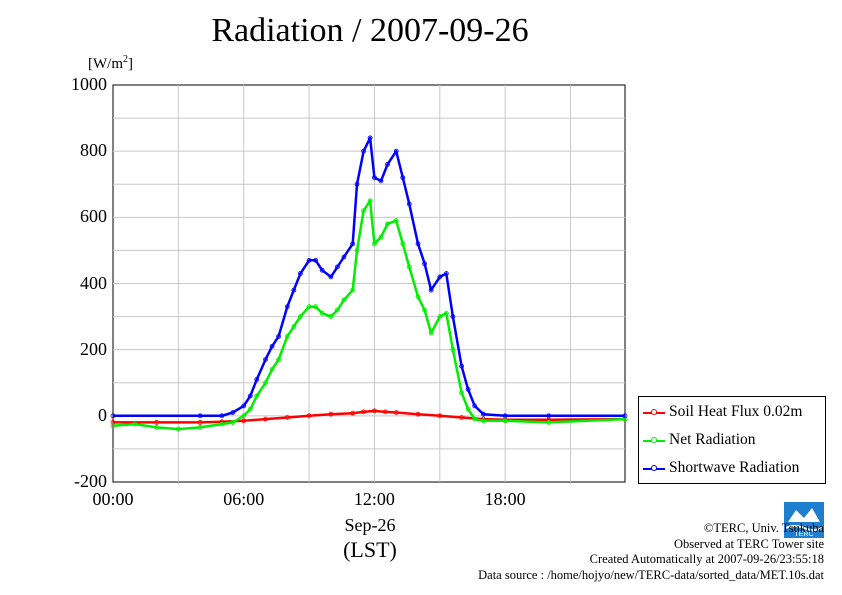 This screenshot has height=595, width=842. Describe the element at coordinates (93, 150) in the screenshot. I see `y-tick-label: 800` at that location.